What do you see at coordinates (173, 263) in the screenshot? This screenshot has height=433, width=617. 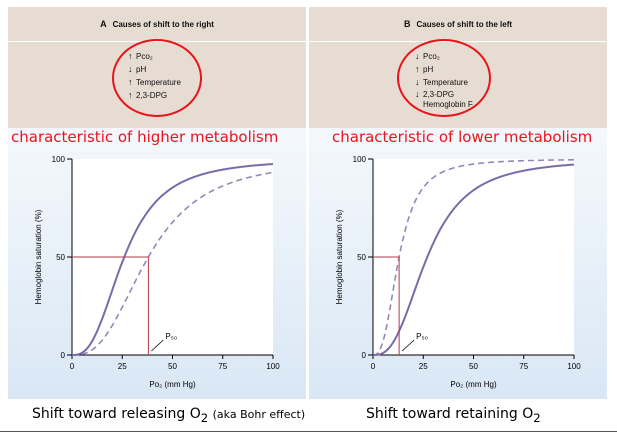 I see `curve-shifted-right` at bounding box center [173, 263].